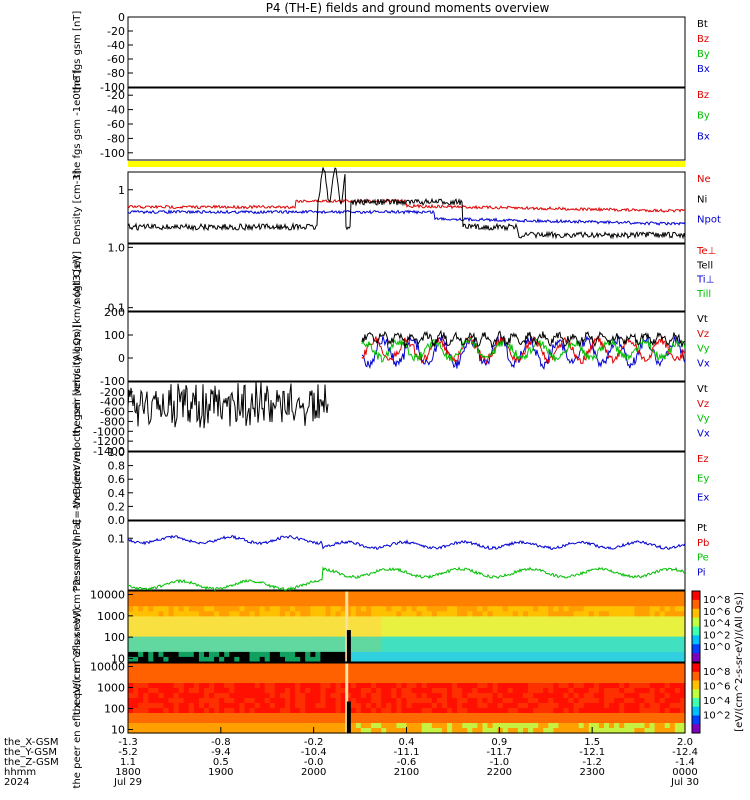  What do you see at coordinates (406, 542) in the screenshot?
I see `pressure-pi` at bounding box center [406, 542].